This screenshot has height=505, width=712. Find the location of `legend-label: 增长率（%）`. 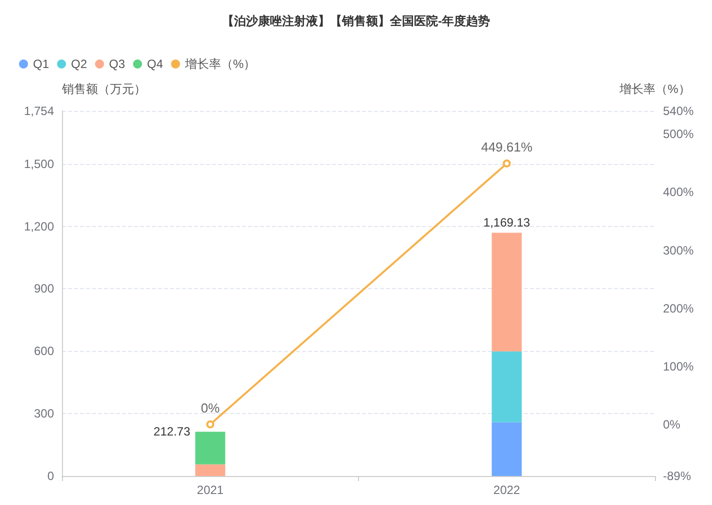

legend-label: 增长率（%） is located at coordinates (220, 64).